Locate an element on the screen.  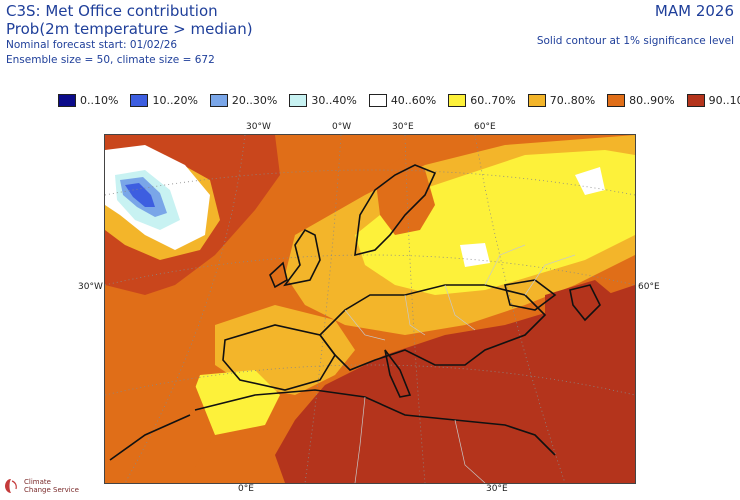
logo-text: Climate Change Service is located at coordinates (51, 486).